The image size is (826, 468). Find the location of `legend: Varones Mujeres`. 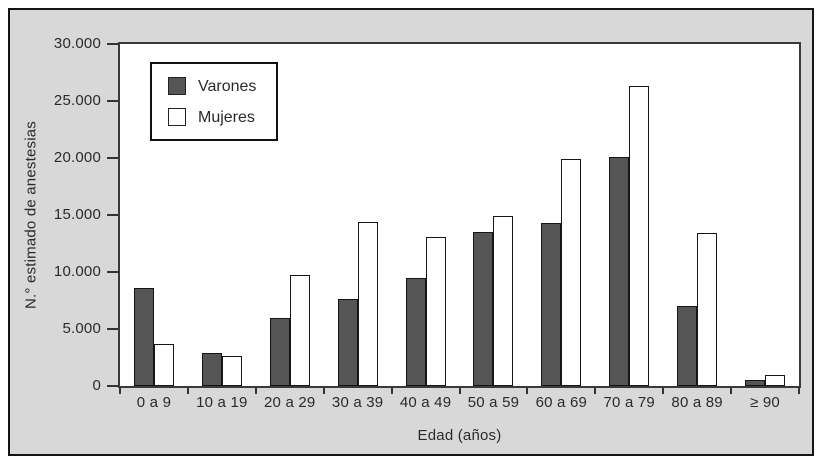

legend: Varones Mujeres is located at coordinates (214, 101).